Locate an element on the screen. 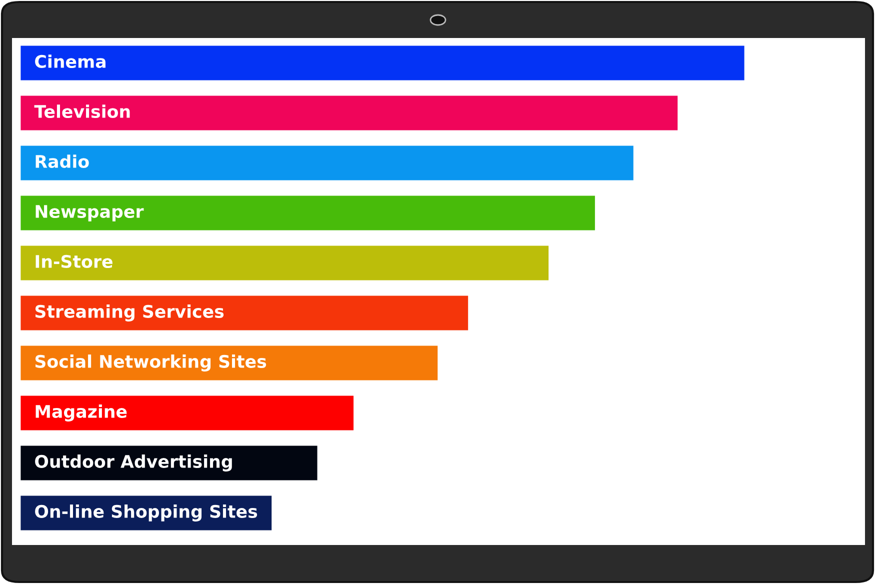 This screenshot has width=875, height=584. y-tick-label: In-Store is located at coordinates (74, 261).